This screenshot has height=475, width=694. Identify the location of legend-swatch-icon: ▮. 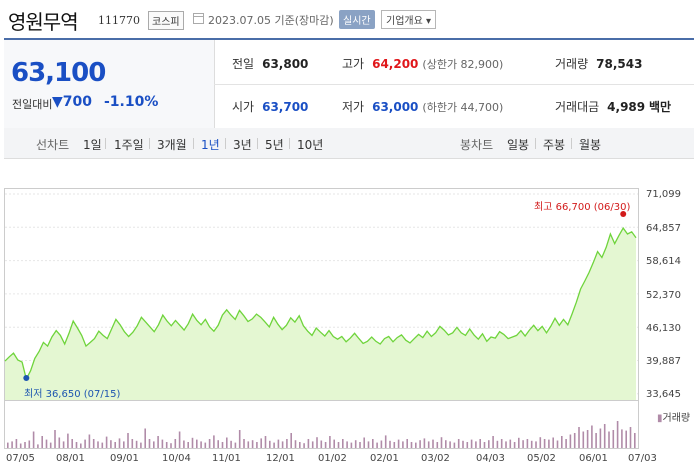
(660, 418).